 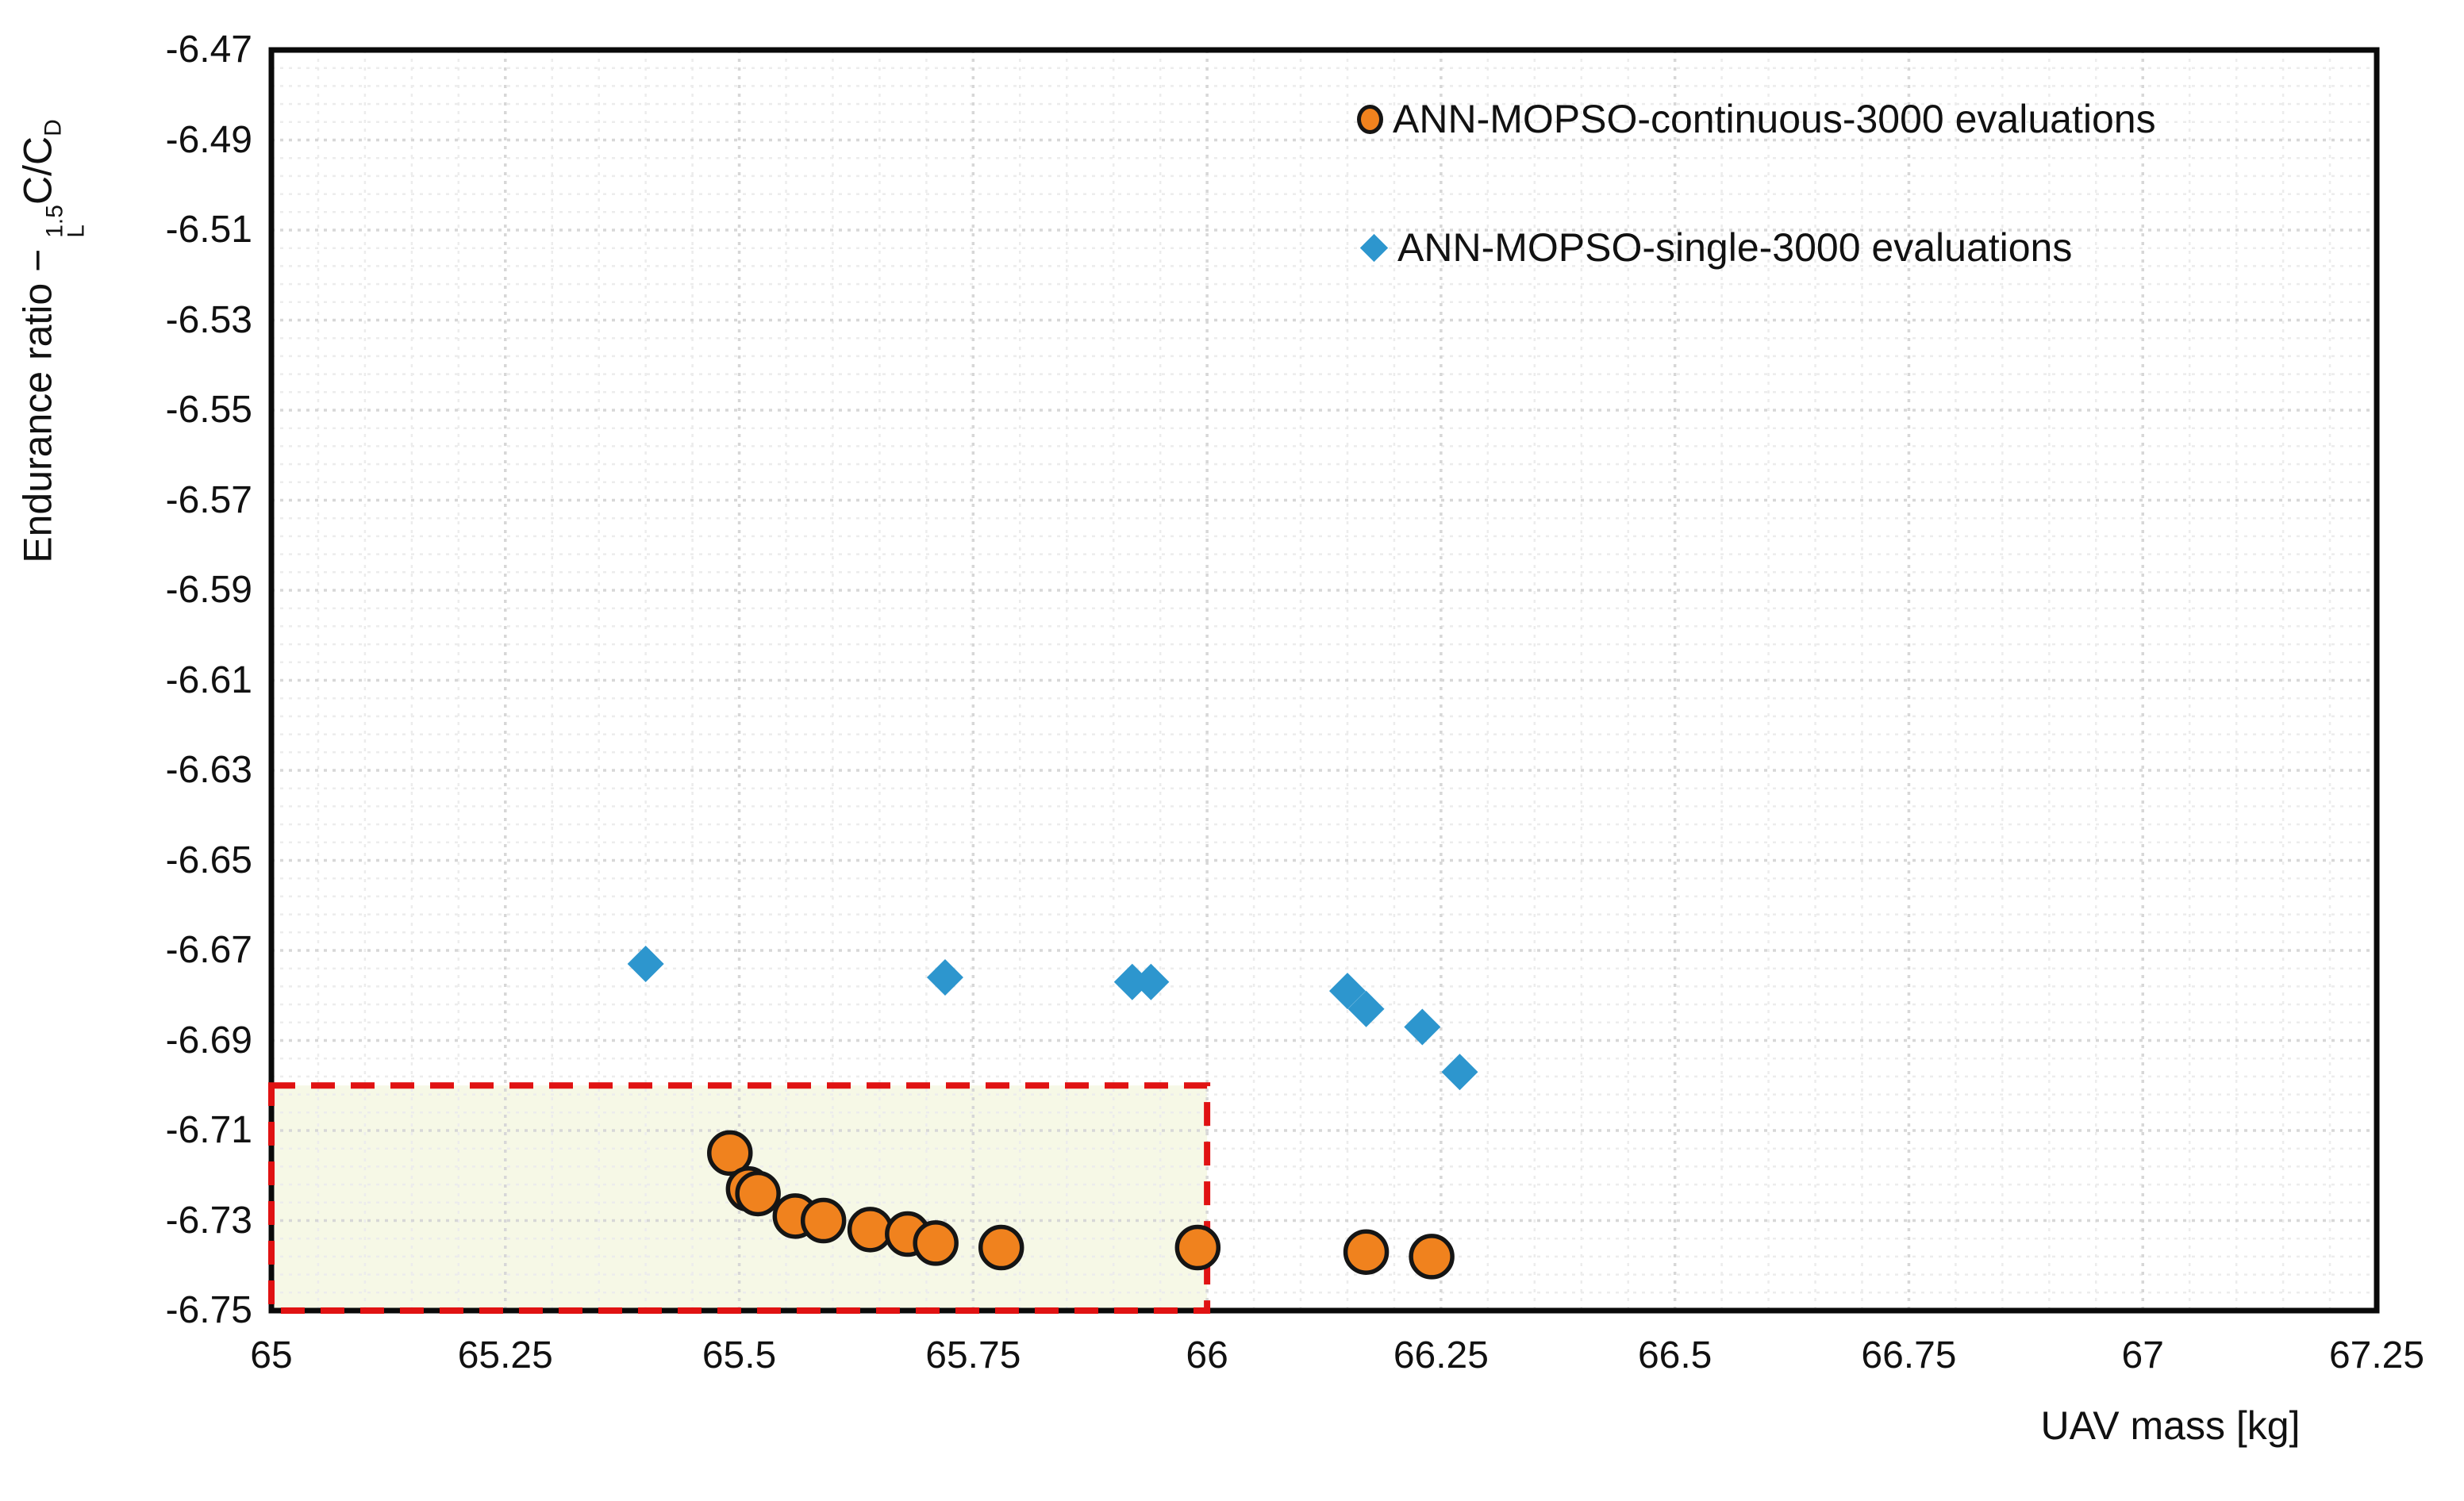 What do you see at coordinates (54, 221) in the screenshot?
I see `cl-superscript: 1.5` at bounding box center [54, 221].